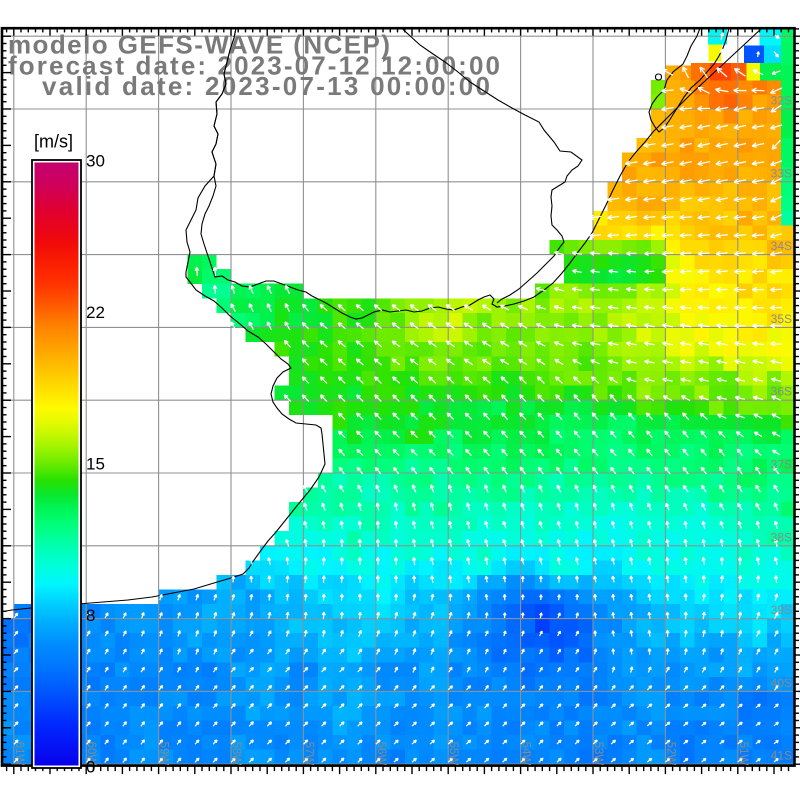 The height and width of the screenshot is (800, 800). Describe the element at coordinates (308, 754) in the screenshot. I see `svg-text: 57W` at that location.